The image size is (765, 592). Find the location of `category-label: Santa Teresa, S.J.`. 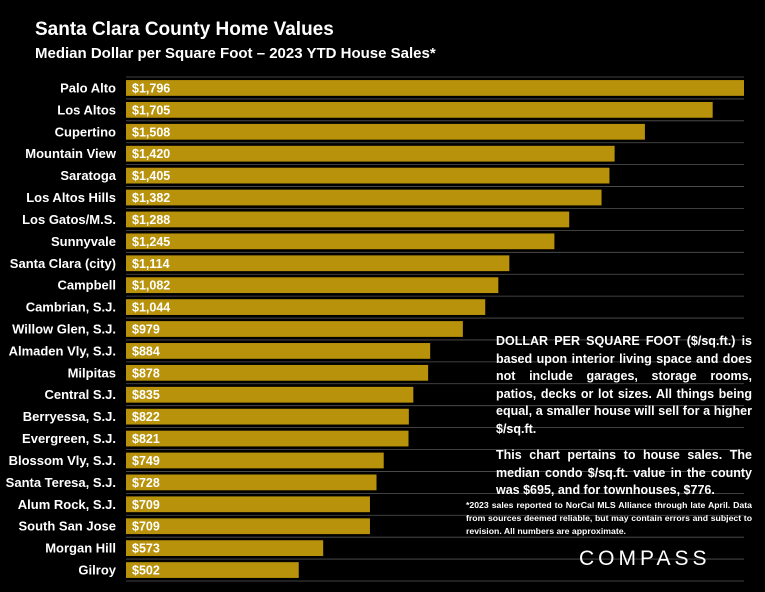

category-label: Santa Teresa, S.J. is located at coordinates (61, 482).